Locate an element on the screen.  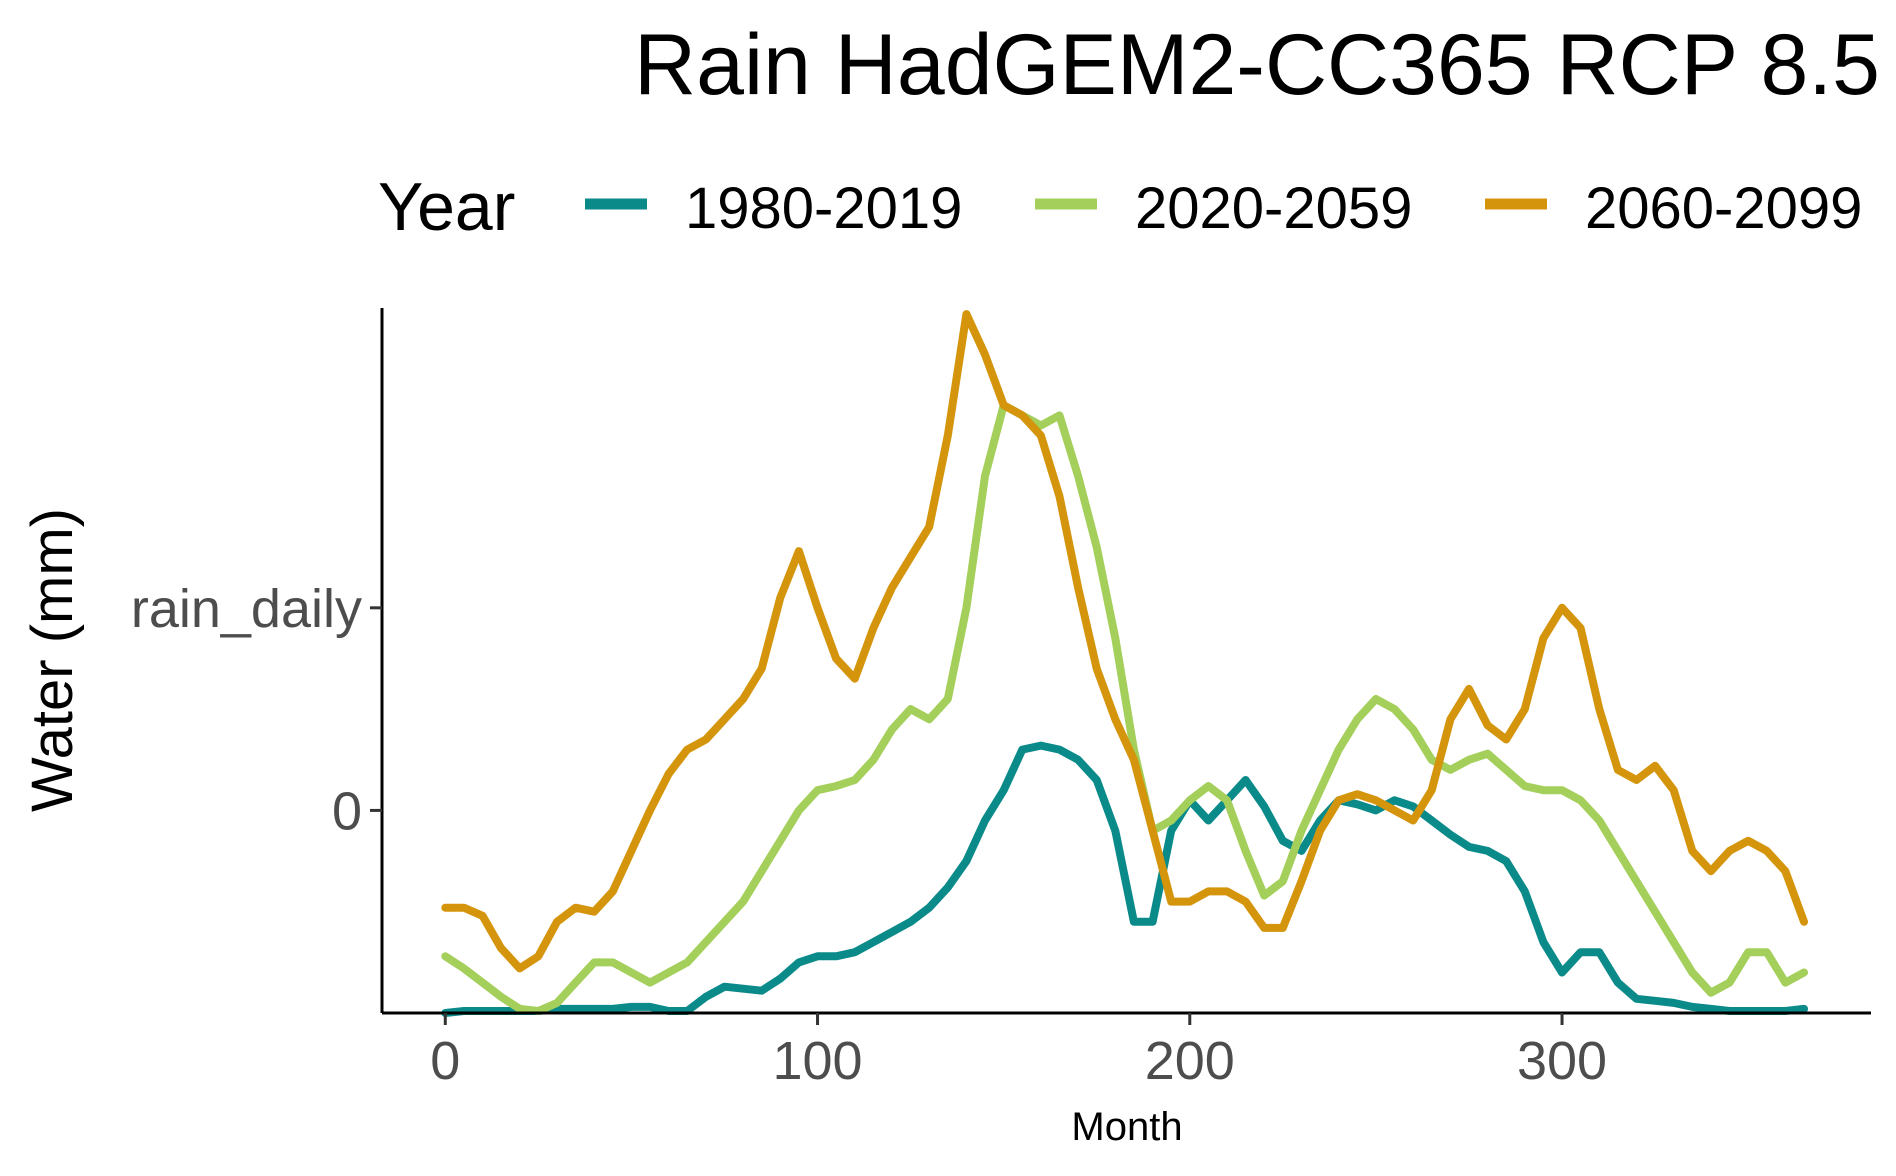
legend-label-1980-2019: 1980-2019 is located at coordinates (823, 208).